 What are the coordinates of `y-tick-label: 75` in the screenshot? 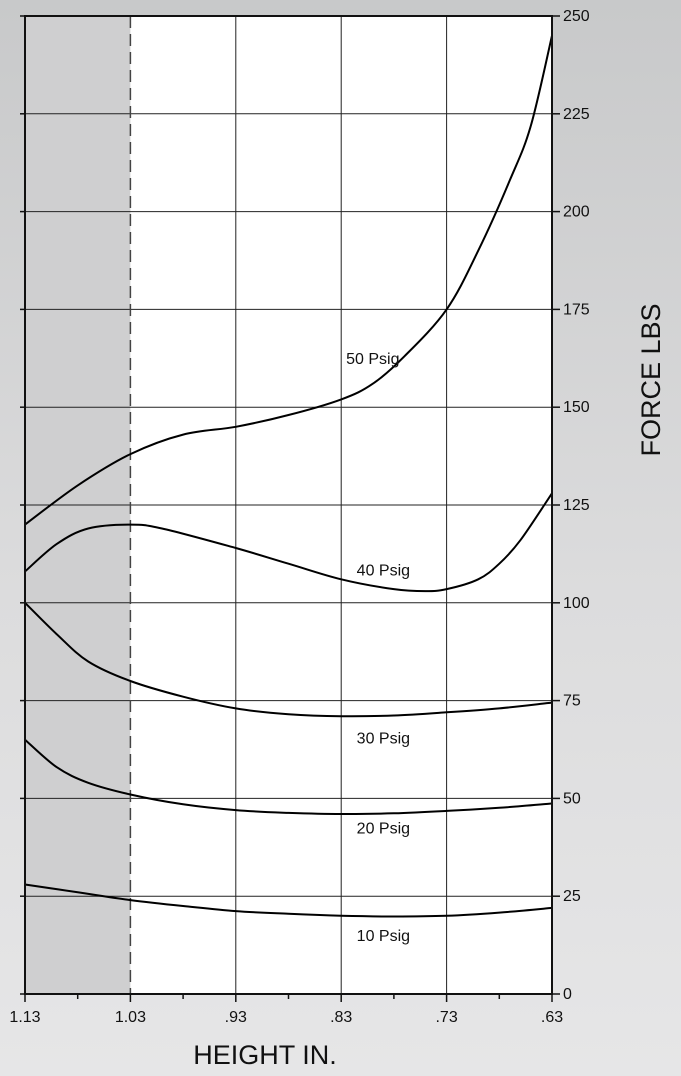 It's located at (572, 701).